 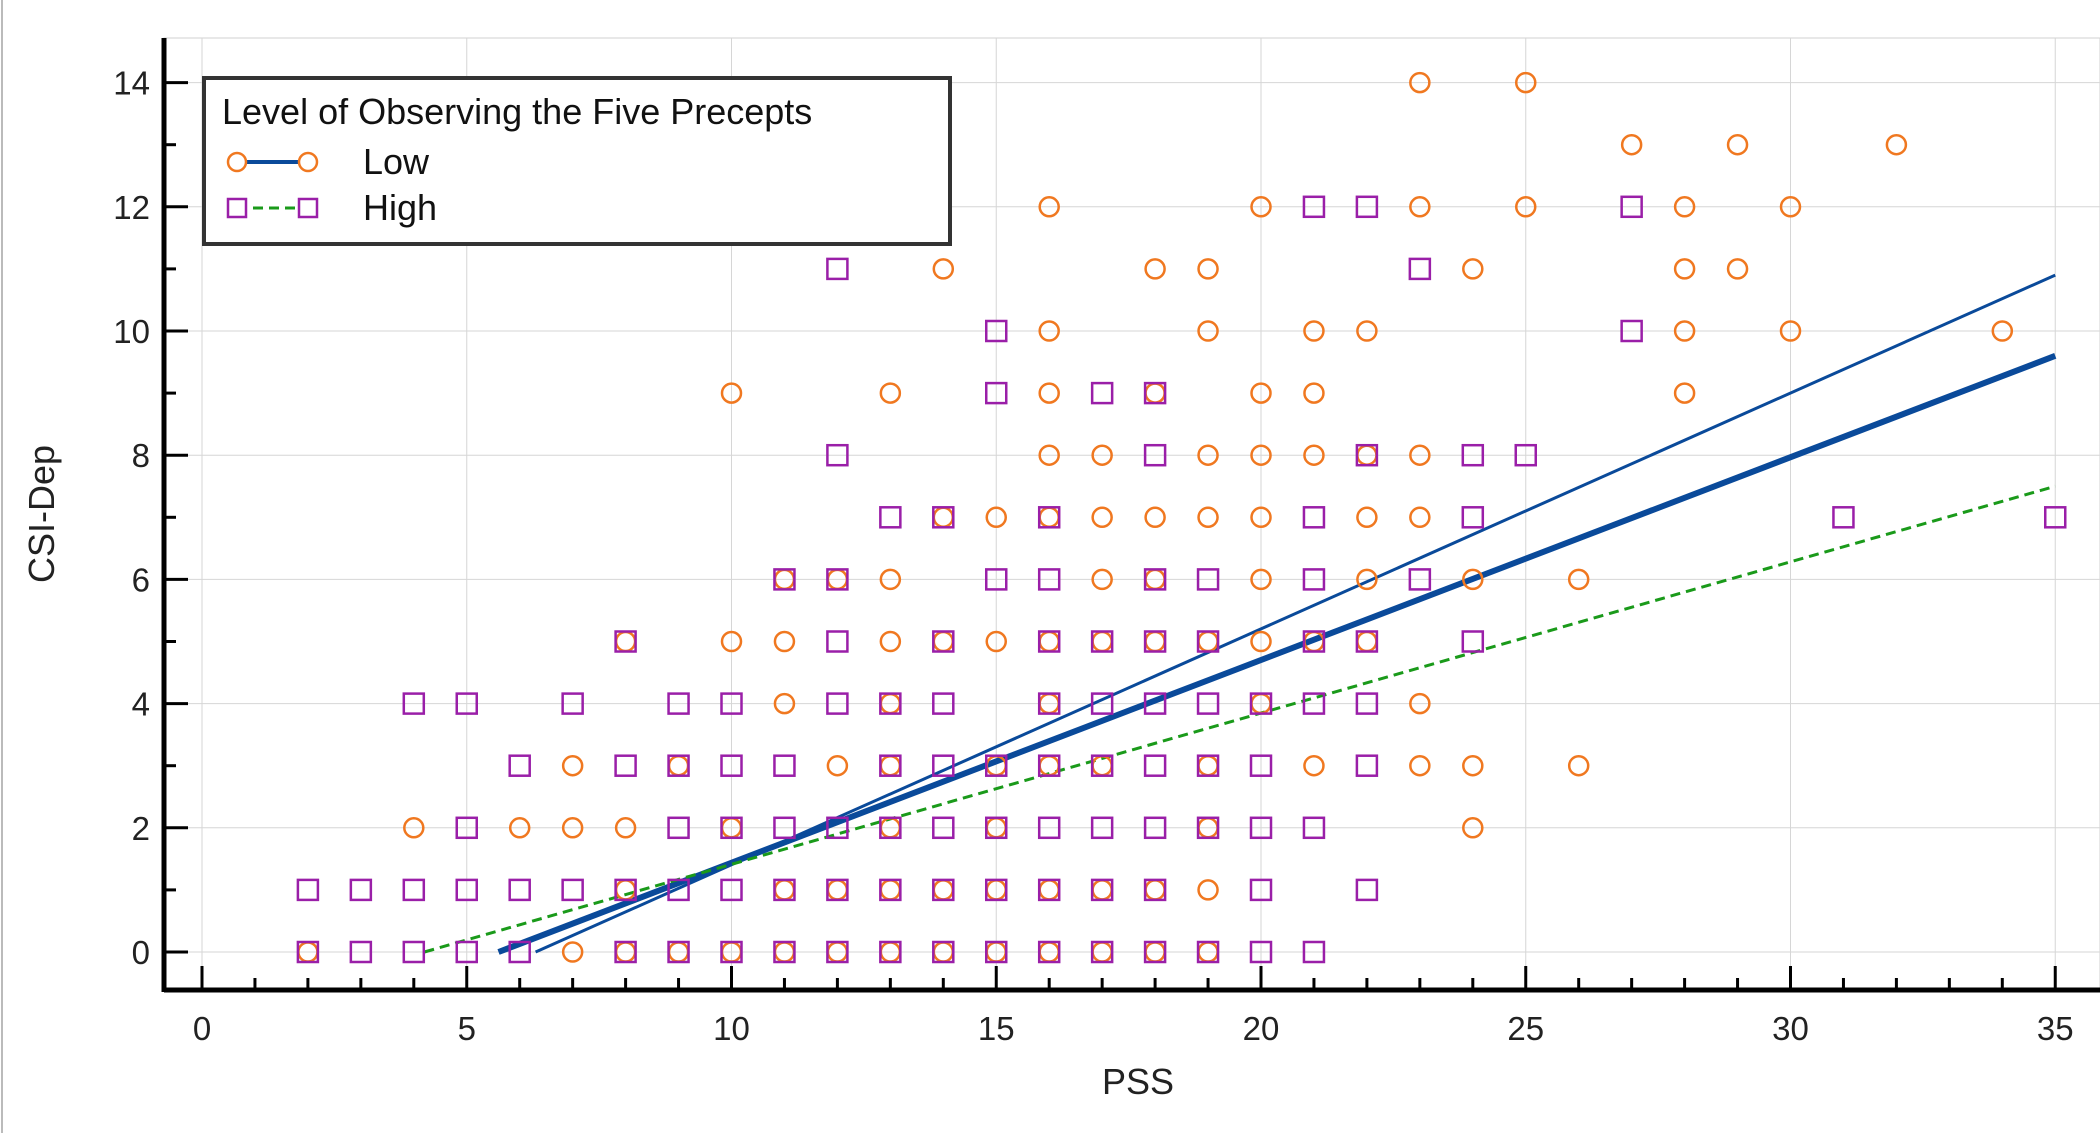 I want to click on x-tick-label: 15, so click(x=996, y=1028).